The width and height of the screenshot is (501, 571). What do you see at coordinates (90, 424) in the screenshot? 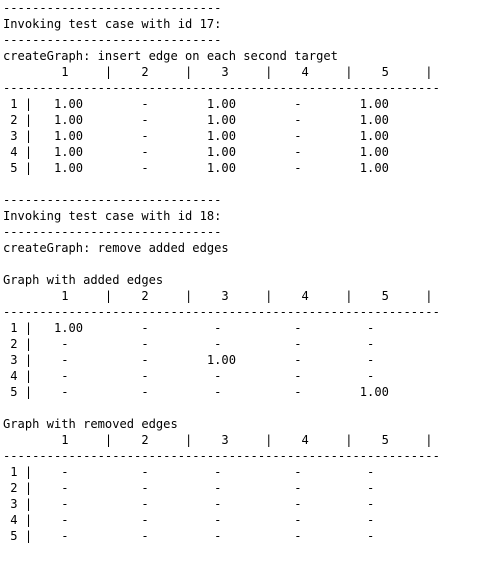
I see `section-title: Graph with removed edges` at bounding box center [90, 424].